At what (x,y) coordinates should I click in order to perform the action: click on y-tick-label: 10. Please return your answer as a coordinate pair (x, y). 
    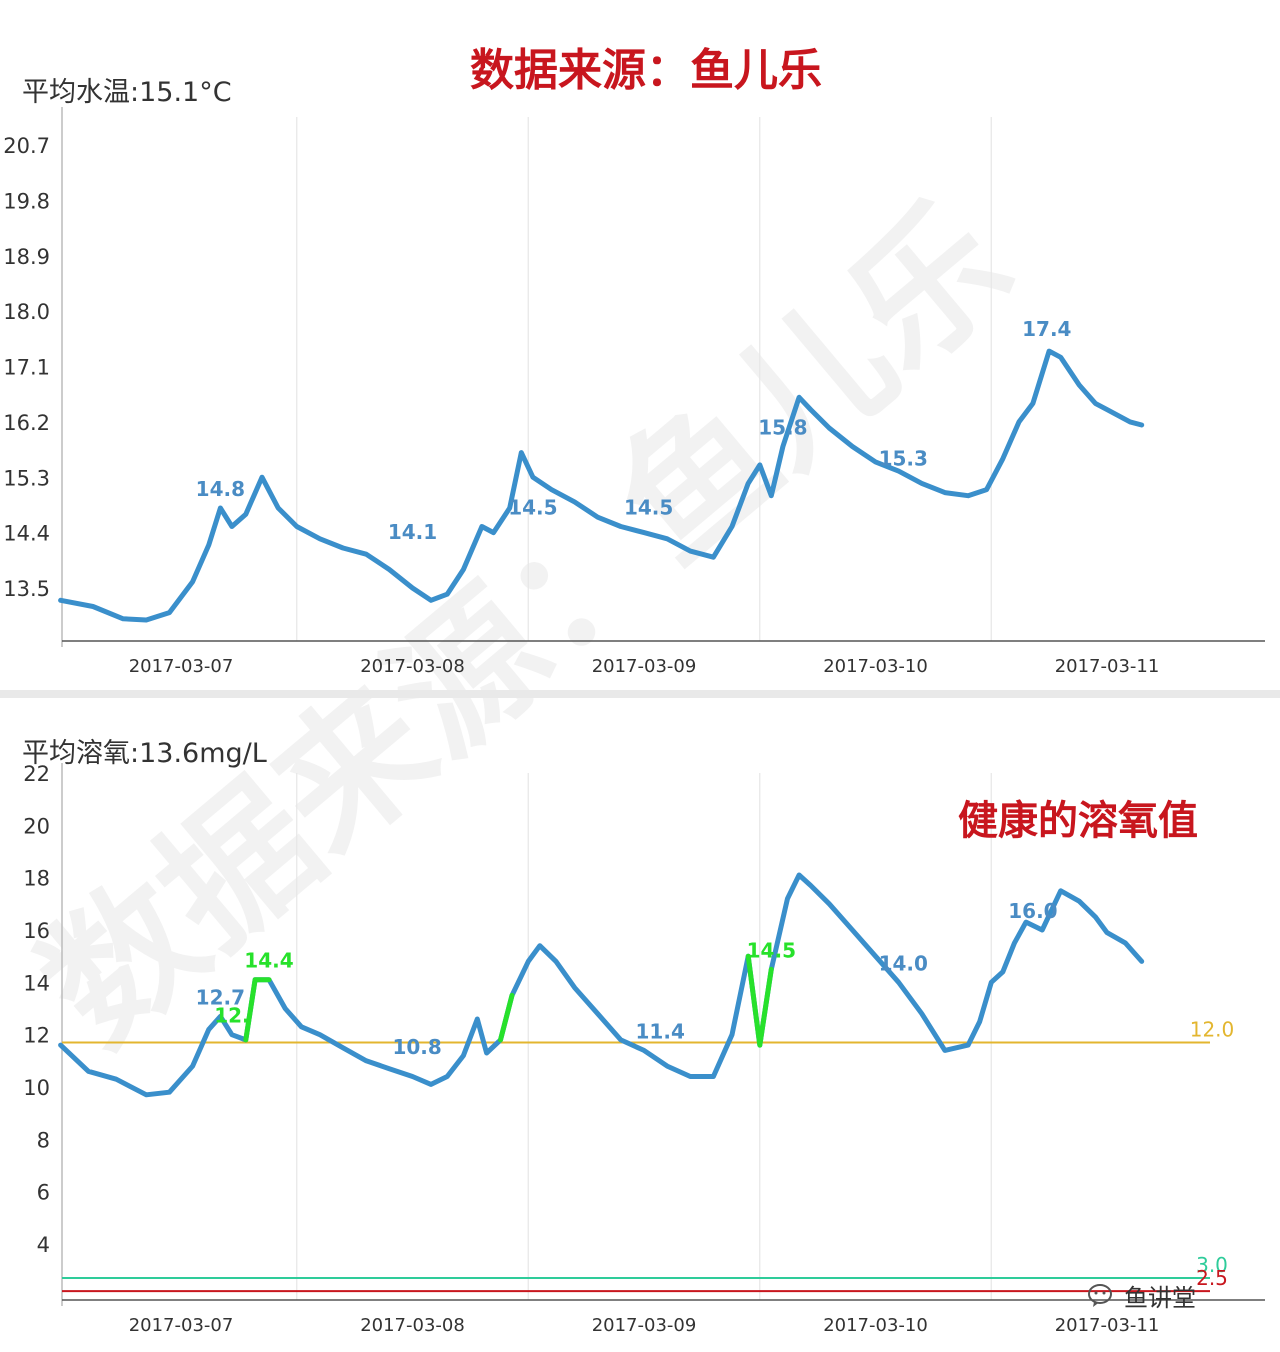
    Looking at the image, I should click on (36, 1088).